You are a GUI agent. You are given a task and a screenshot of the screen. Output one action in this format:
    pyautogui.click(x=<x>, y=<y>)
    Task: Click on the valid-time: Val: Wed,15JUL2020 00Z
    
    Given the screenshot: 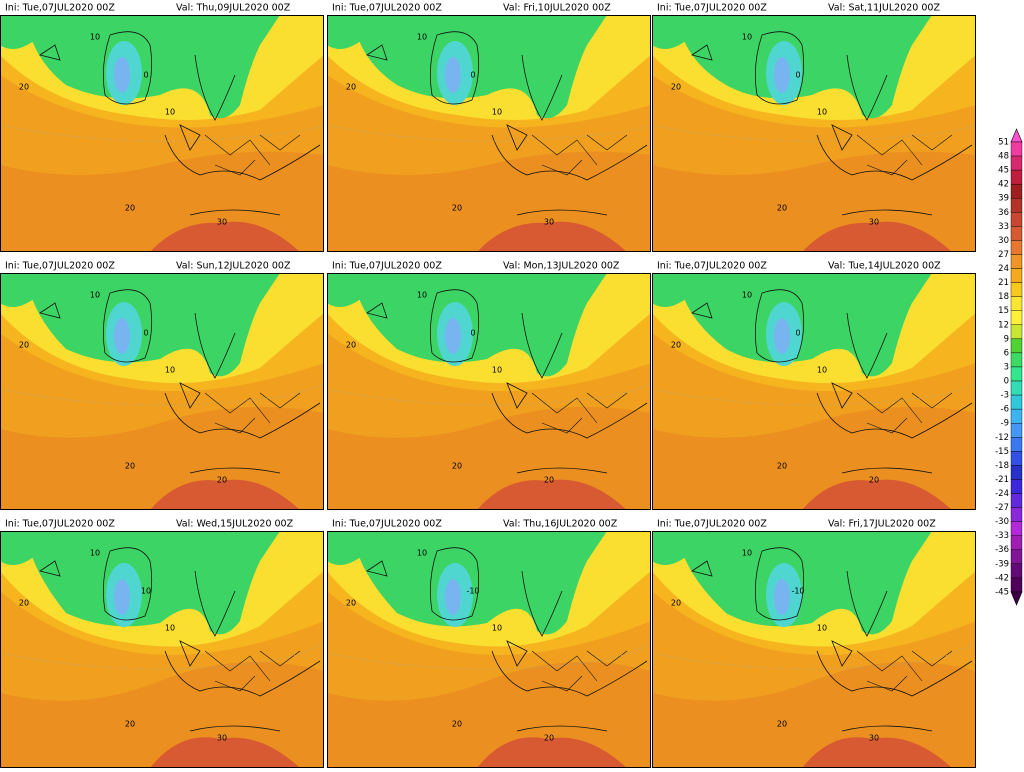 What is the action you would take?
    pyautogui.click(x=235, y=524)
    